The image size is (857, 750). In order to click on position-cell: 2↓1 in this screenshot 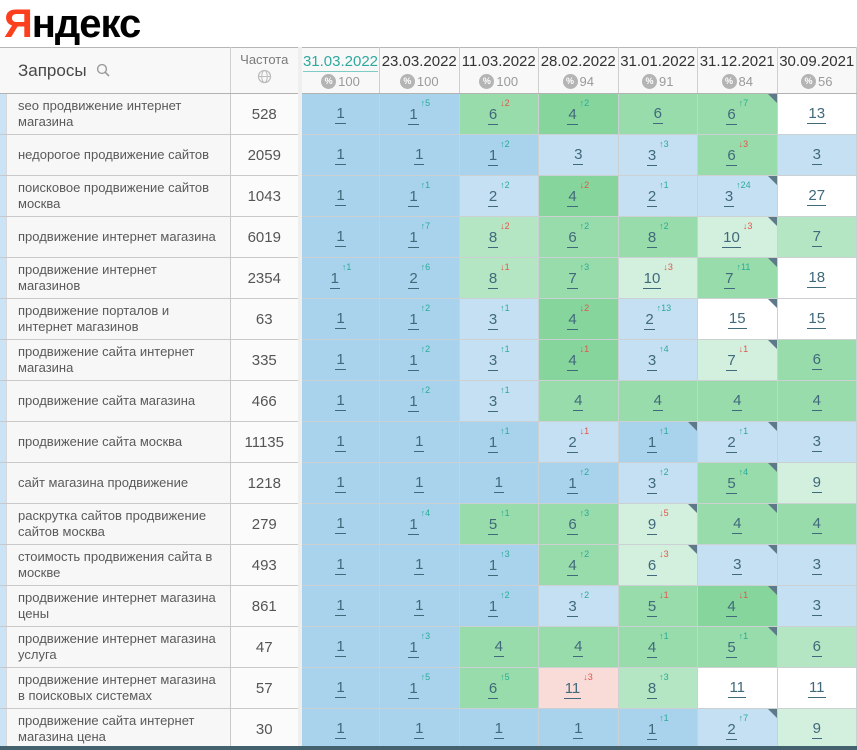, I will do `click(578, 442)`.